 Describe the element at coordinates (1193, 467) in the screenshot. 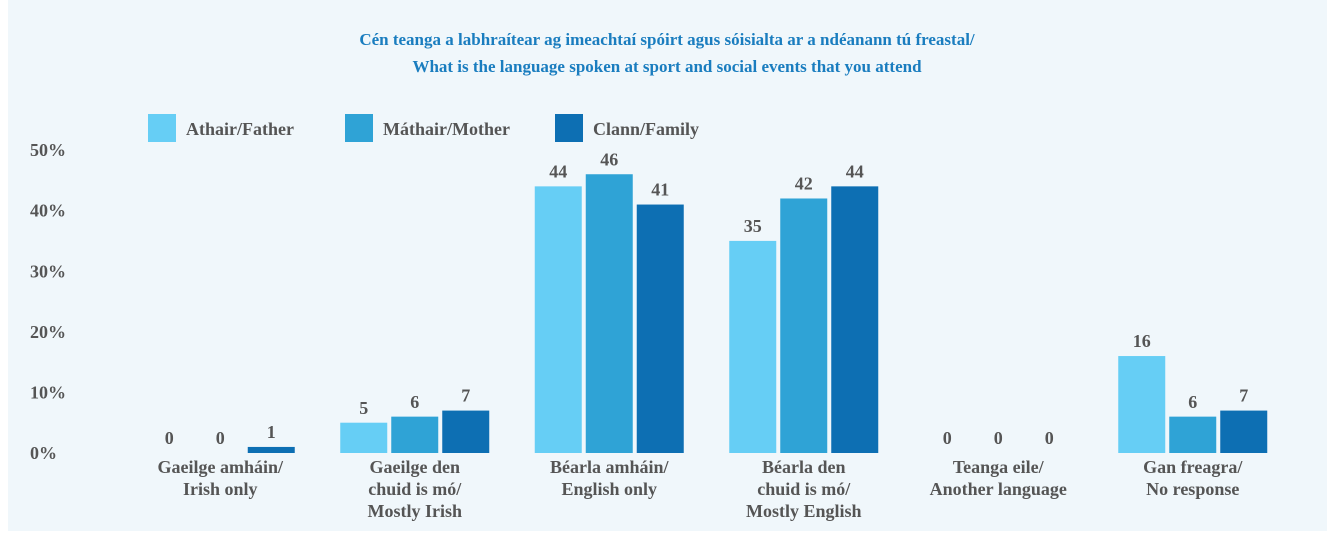

I see `x-tick-label: Gan freagra/` at that location.